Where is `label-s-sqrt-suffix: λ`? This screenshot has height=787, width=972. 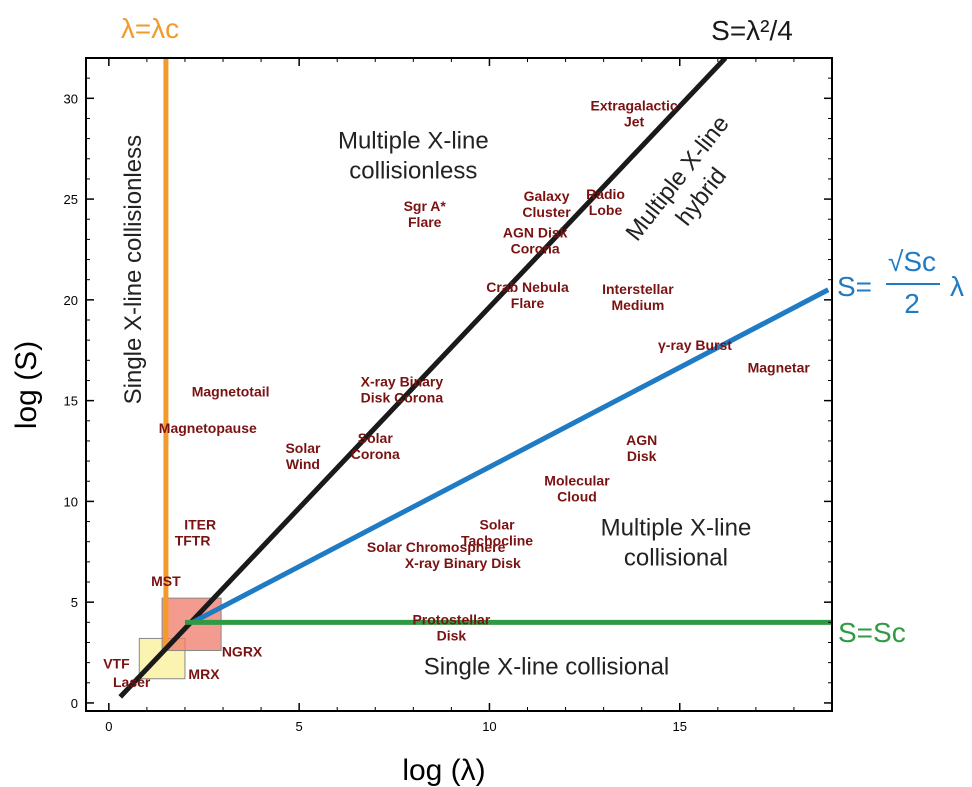 label-s-sqrt-suffix: λ is located at coordinates (957, 286).